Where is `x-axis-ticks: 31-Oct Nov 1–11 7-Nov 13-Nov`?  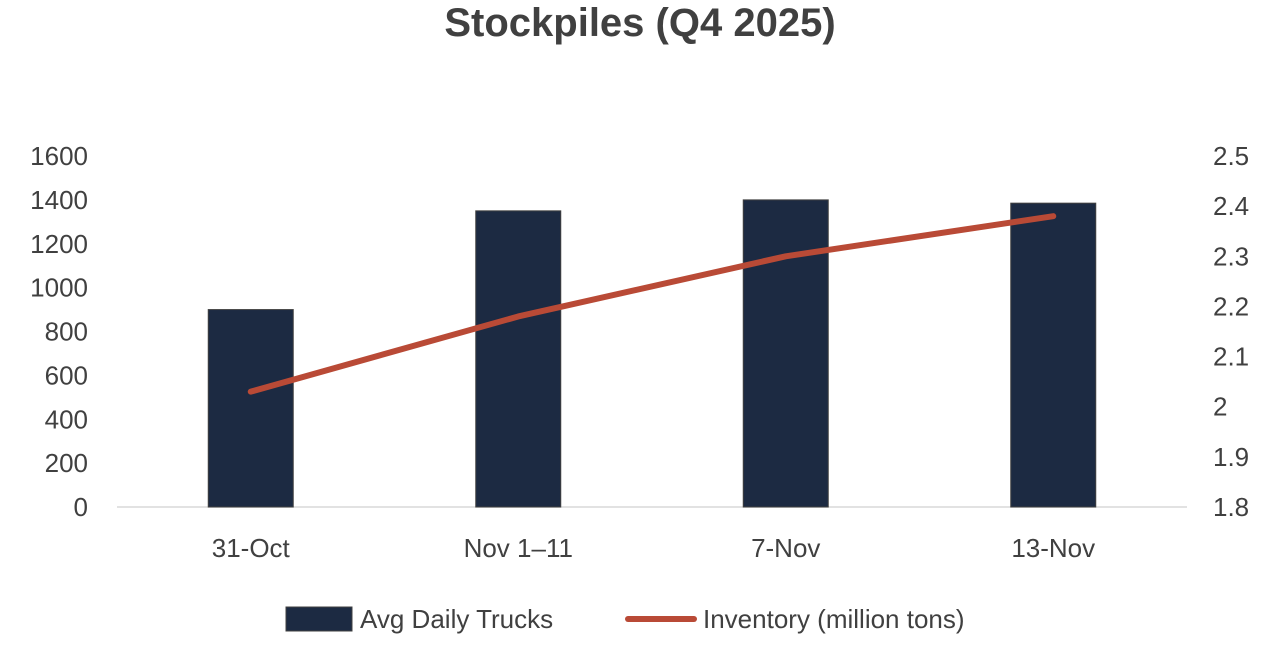
x-axis-ticks: 31-Oct Nov 1–11 7-Nov 13-Nov is located at coordinates (653, 548).